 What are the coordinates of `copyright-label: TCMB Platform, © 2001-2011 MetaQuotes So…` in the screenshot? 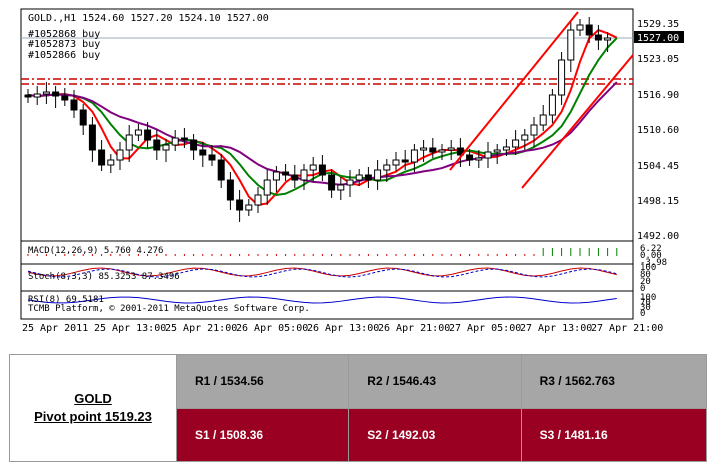 It's located at (169, 309).